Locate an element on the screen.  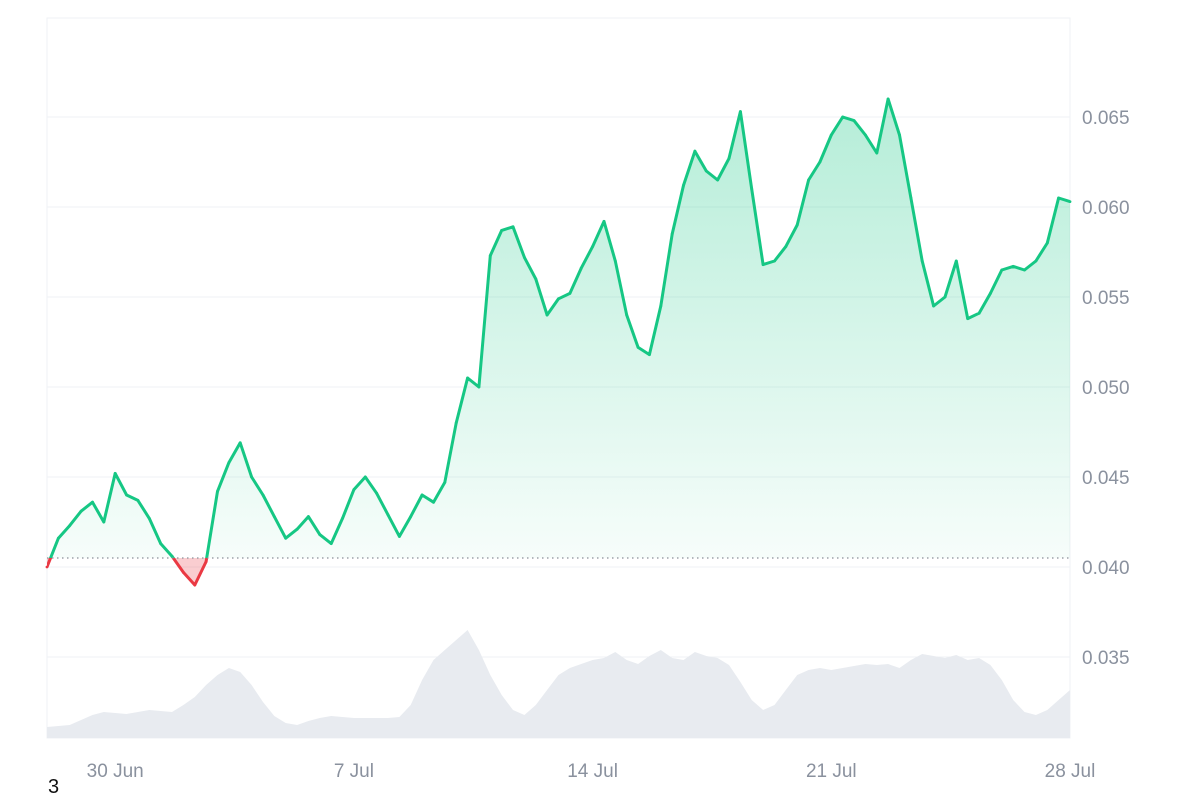
x-tick-label: 28 Jul is located at coordinates (1070, 771).